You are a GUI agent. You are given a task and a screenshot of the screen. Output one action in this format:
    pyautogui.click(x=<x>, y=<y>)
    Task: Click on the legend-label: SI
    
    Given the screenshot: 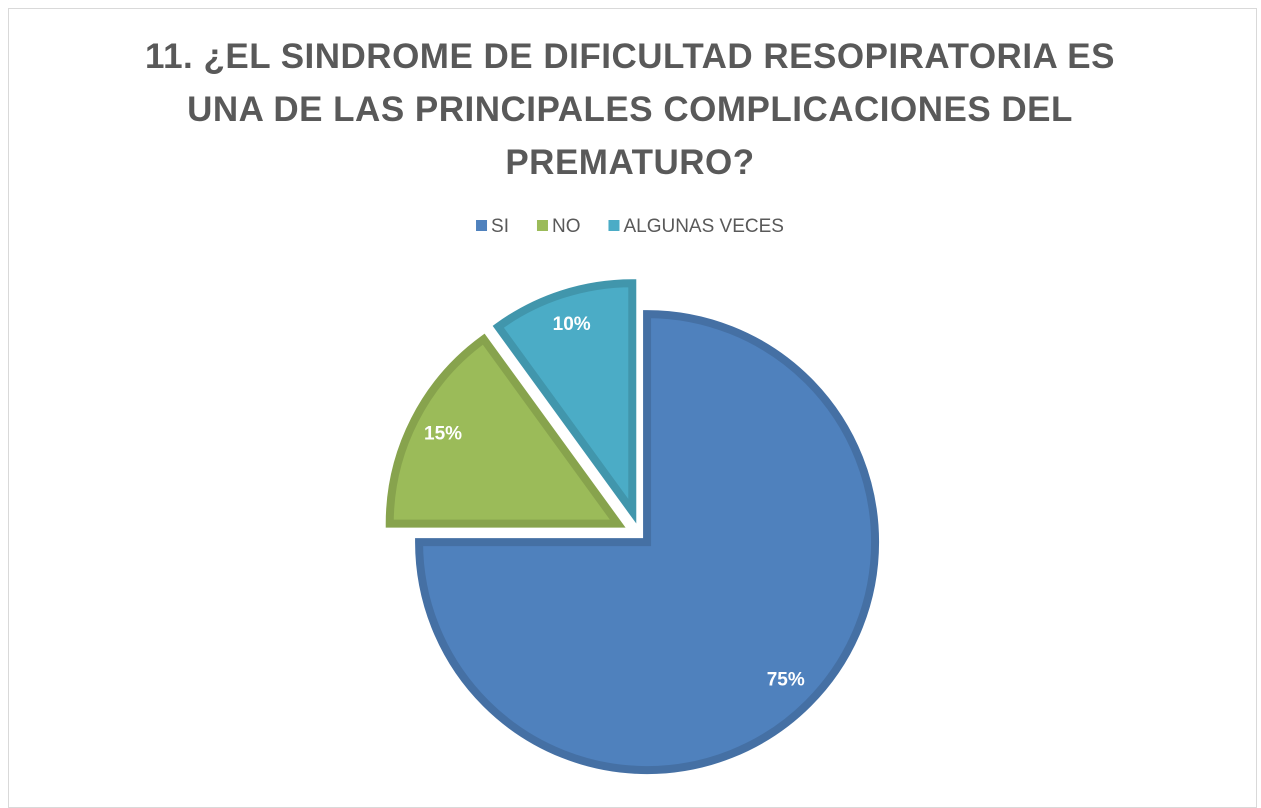 What is the action you would take?
    pyautogui.click(x=500, y=226)
    